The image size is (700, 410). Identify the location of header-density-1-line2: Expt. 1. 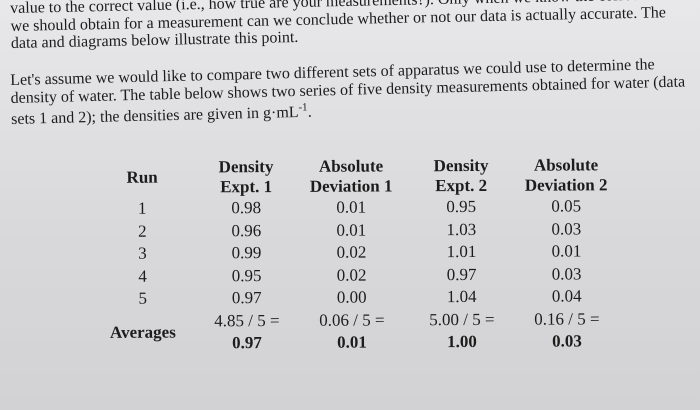
(246, 187).